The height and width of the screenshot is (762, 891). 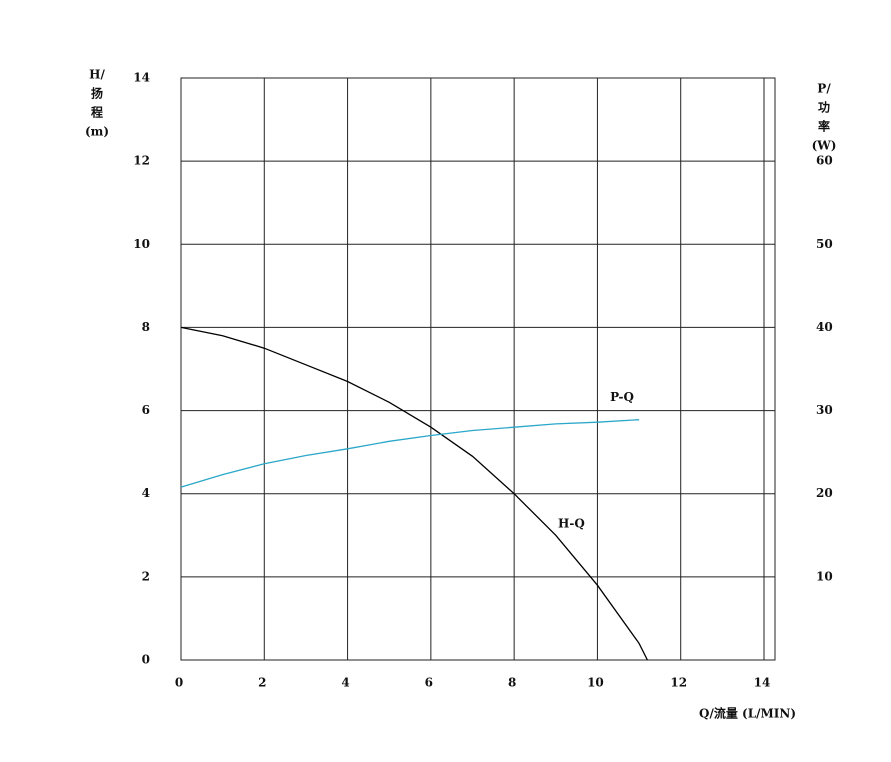 What do you see at coordinates (179, 683) in the screenshot?
I see `x-tick-label: 0` at bounding box center [179, 683].